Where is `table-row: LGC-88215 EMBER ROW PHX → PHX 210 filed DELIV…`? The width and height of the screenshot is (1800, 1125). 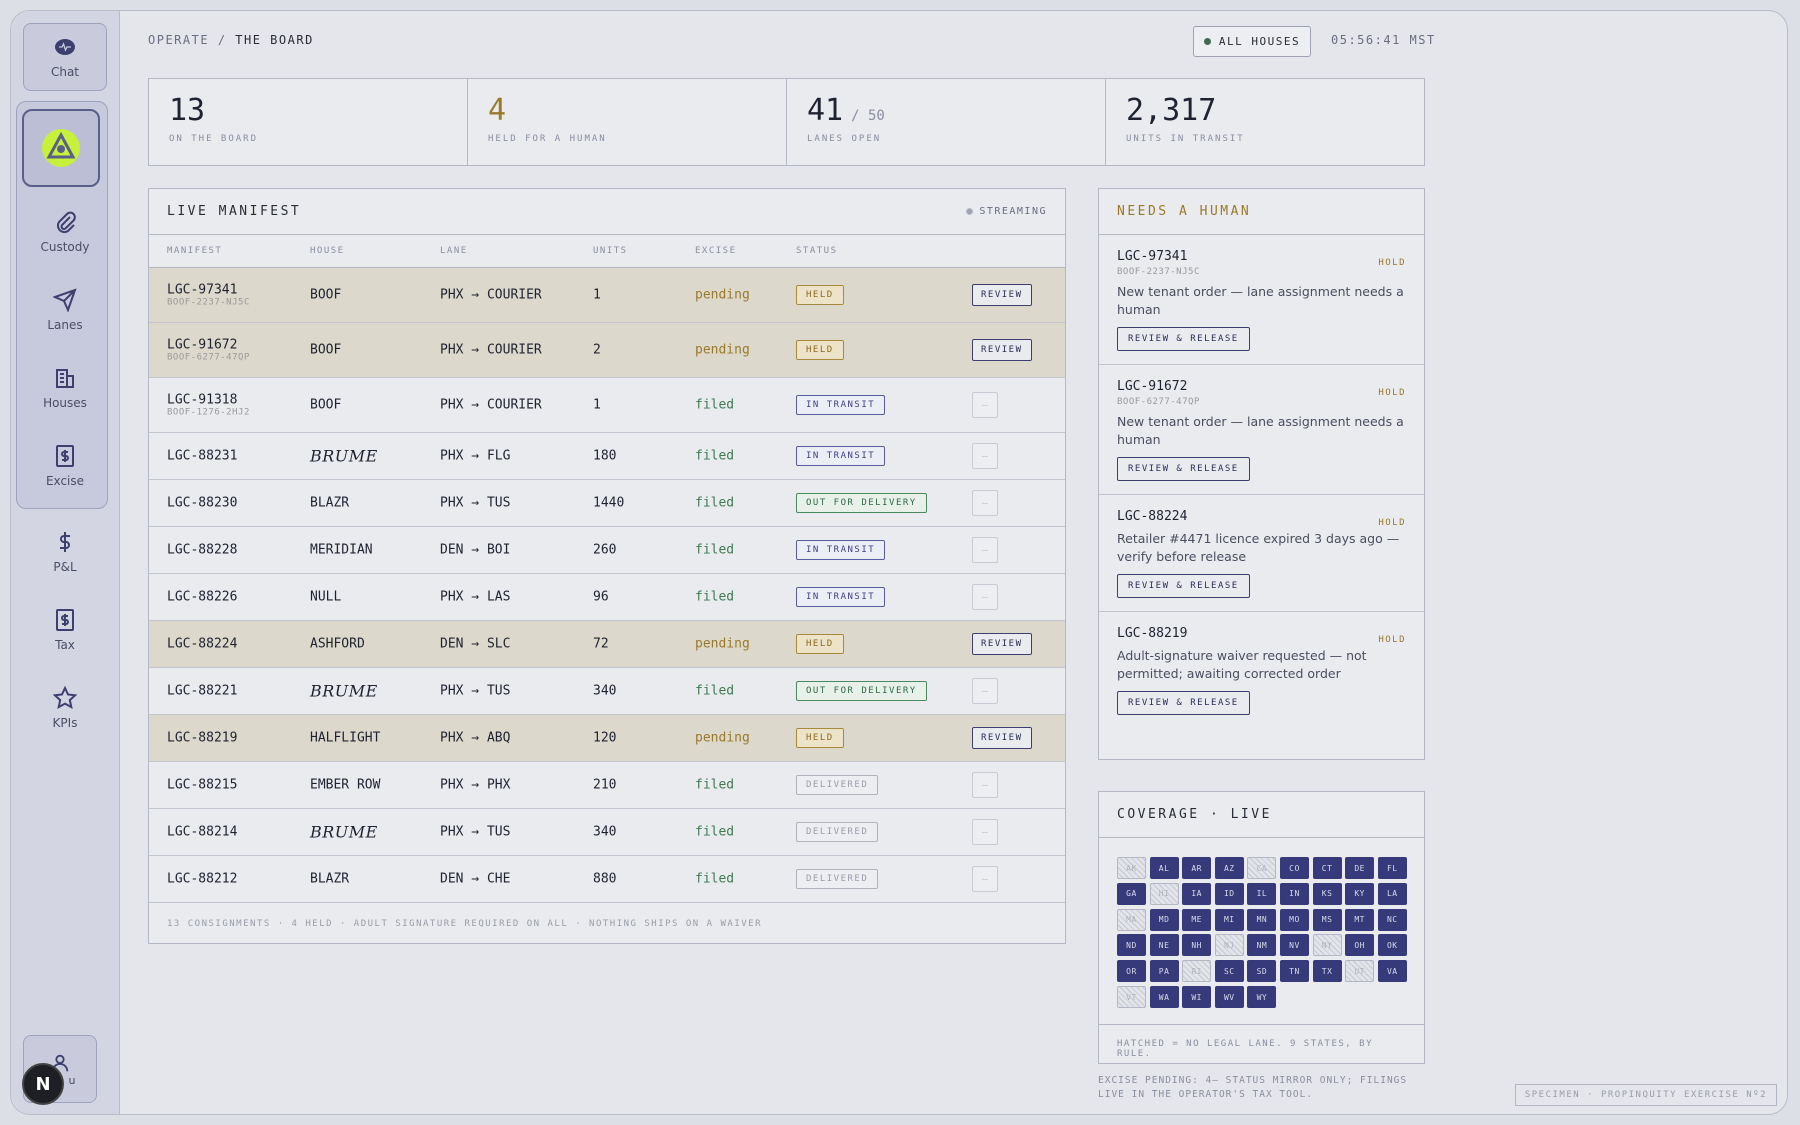 table-row: LGC-88215 EMBER ROW PHX → PHX 210 filed DELIV… is located at coordinates (607, 785).